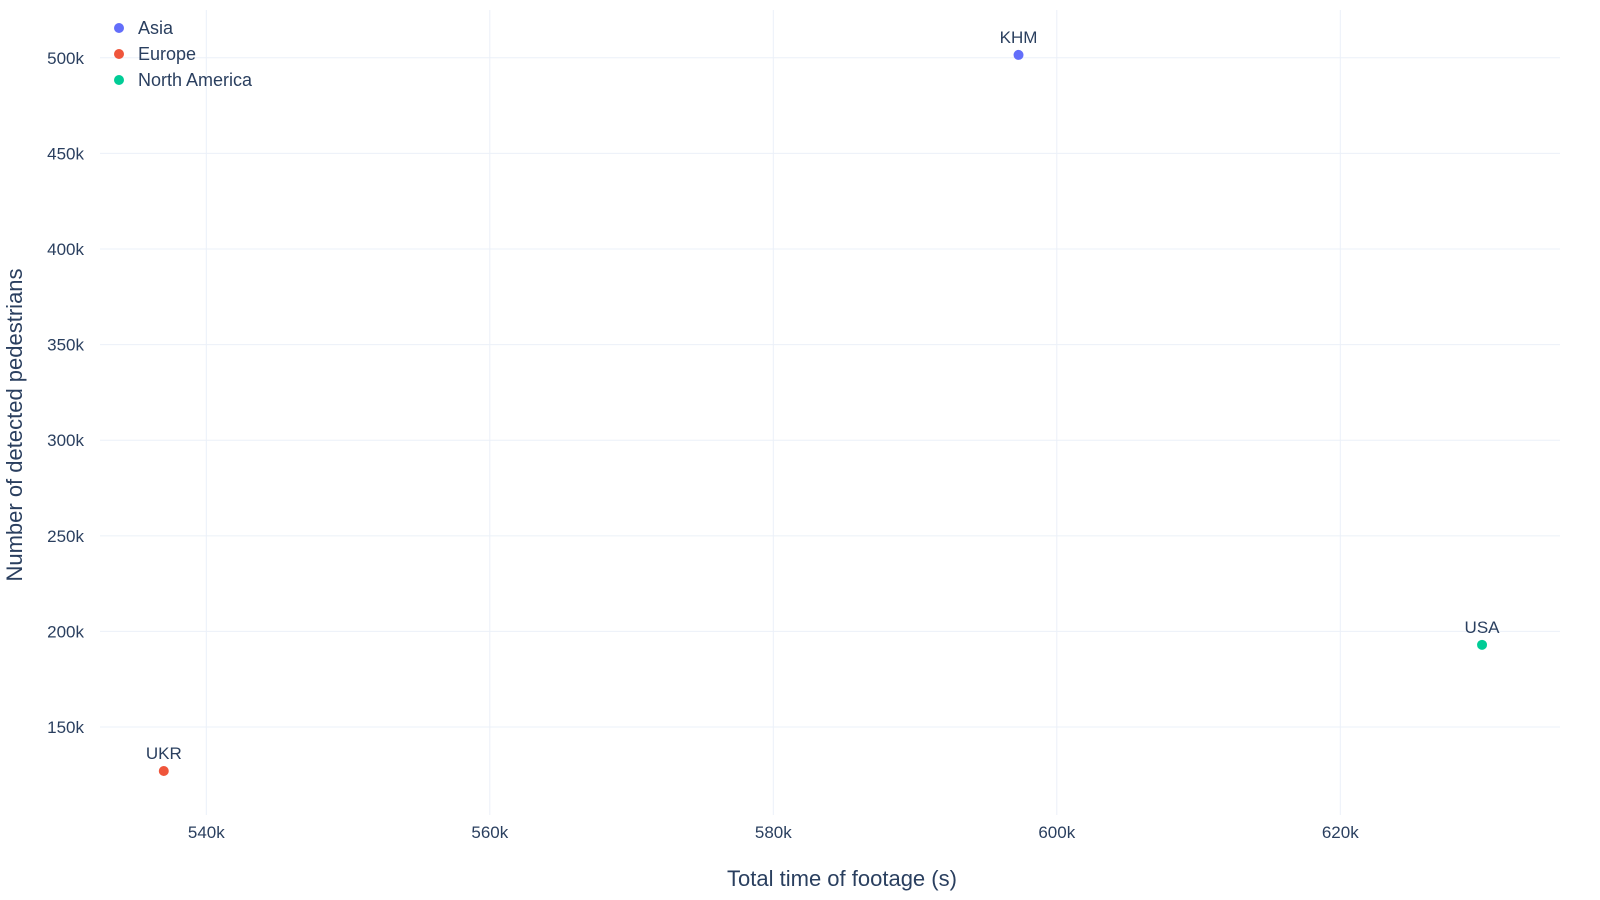 The width and height of the screenshot is (1600, 900). I want to click on y-tick-label: 250k, so click(65, 536).